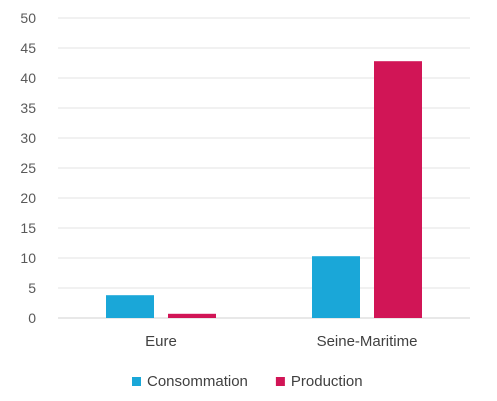 The height and width of the screenshot is (401, 497). I want to click on bar-consommation-eure, so click(130, 306).